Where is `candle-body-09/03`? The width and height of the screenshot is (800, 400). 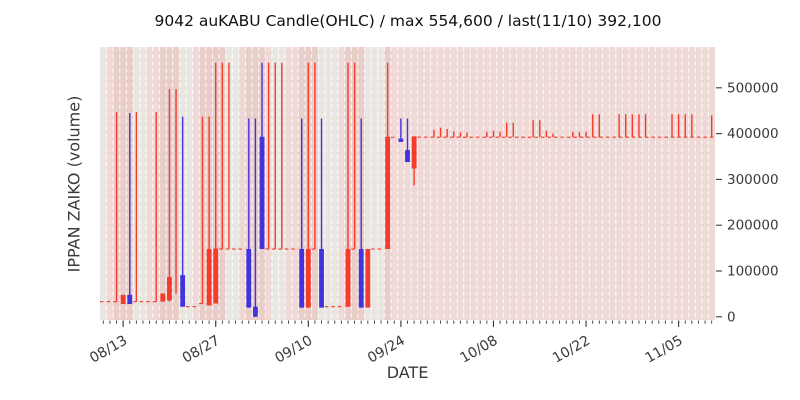 candle-body-09/03 is located at coordinates (262, 193).